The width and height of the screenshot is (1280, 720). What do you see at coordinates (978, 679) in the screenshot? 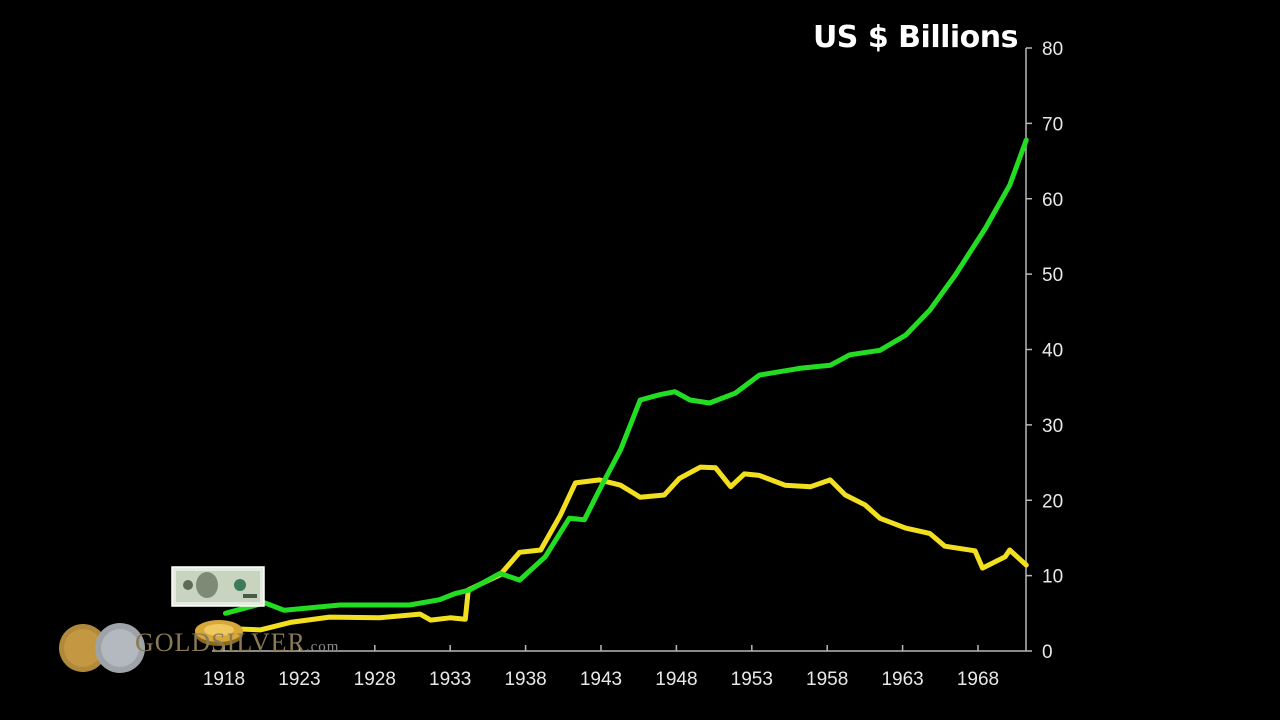
I see `x-tick-label: 1968` at bounding box center [978, 679].